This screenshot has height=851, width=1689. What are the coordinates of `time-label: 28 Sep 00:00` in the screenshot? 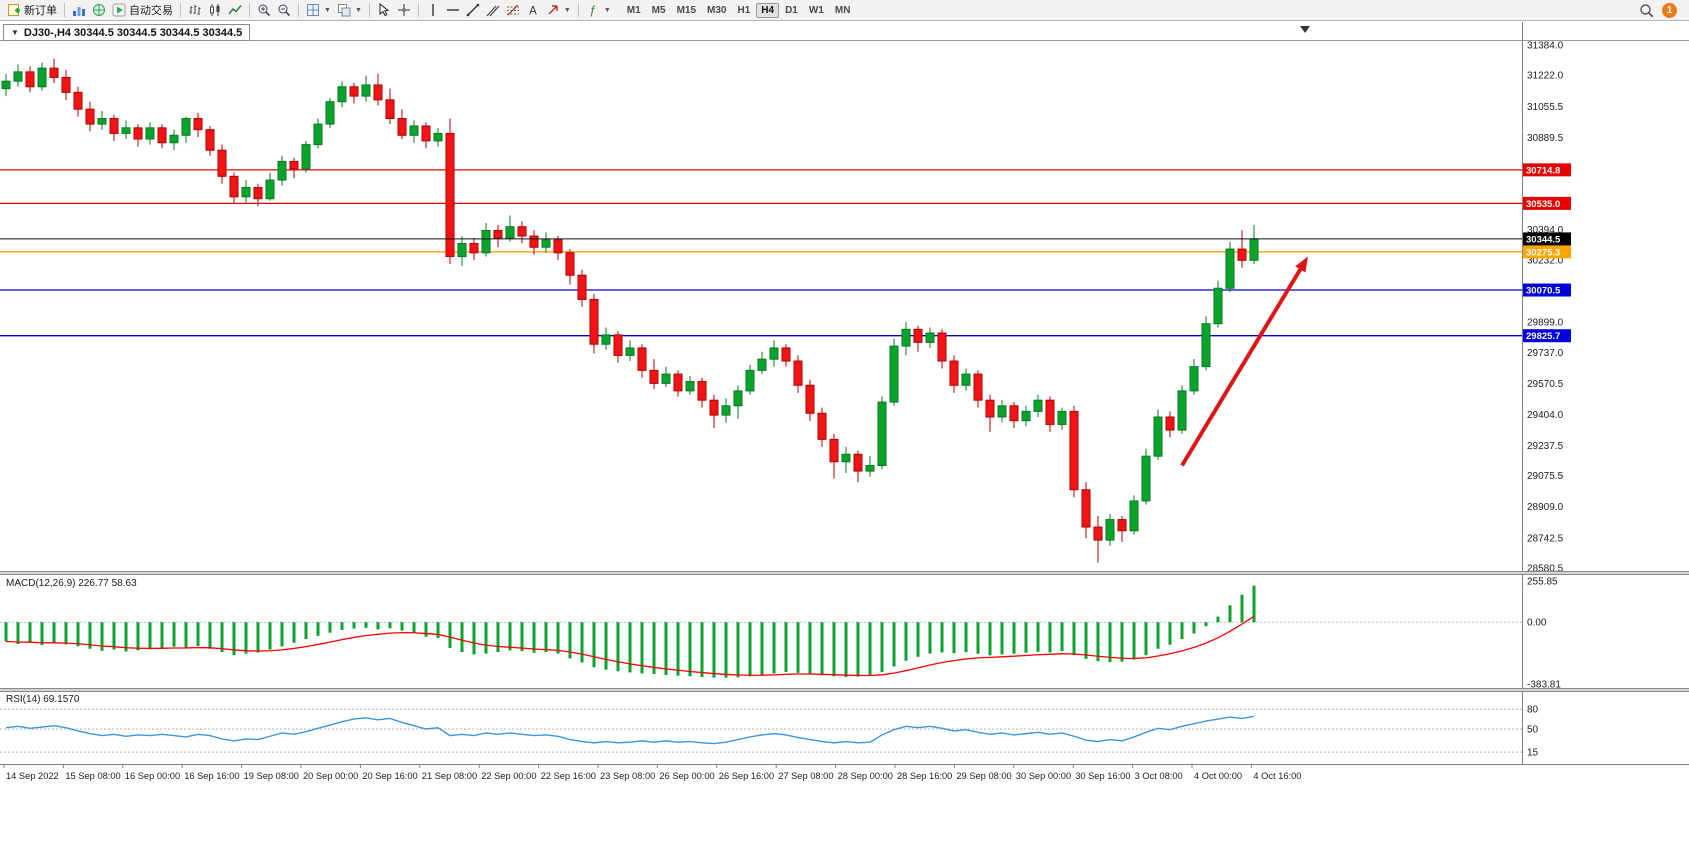 It's located at (865, 776).